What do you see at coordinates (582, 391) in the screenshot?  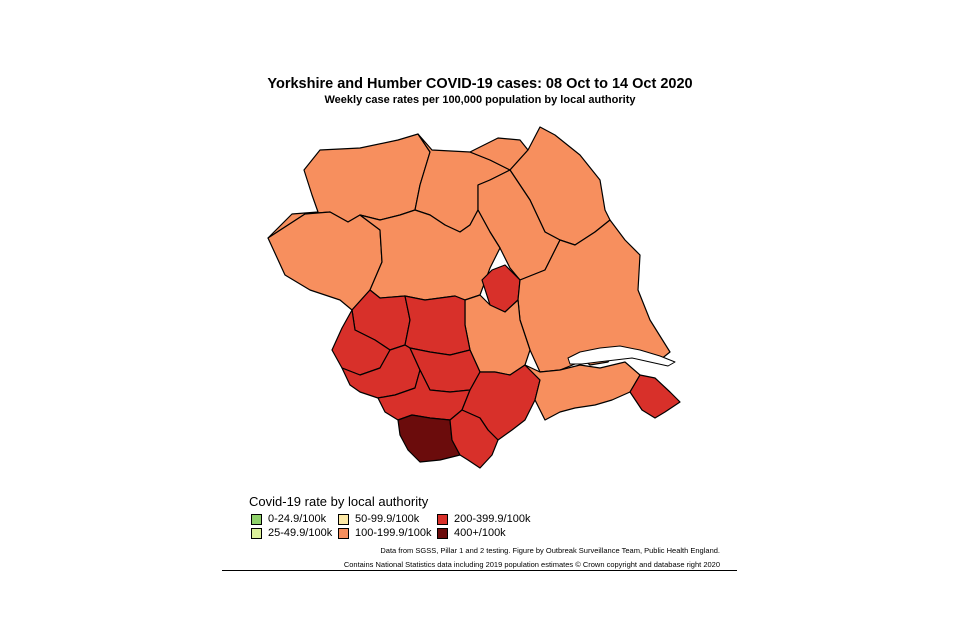 I see `region-north-lincolnshire` at bounding box center [582, 391].